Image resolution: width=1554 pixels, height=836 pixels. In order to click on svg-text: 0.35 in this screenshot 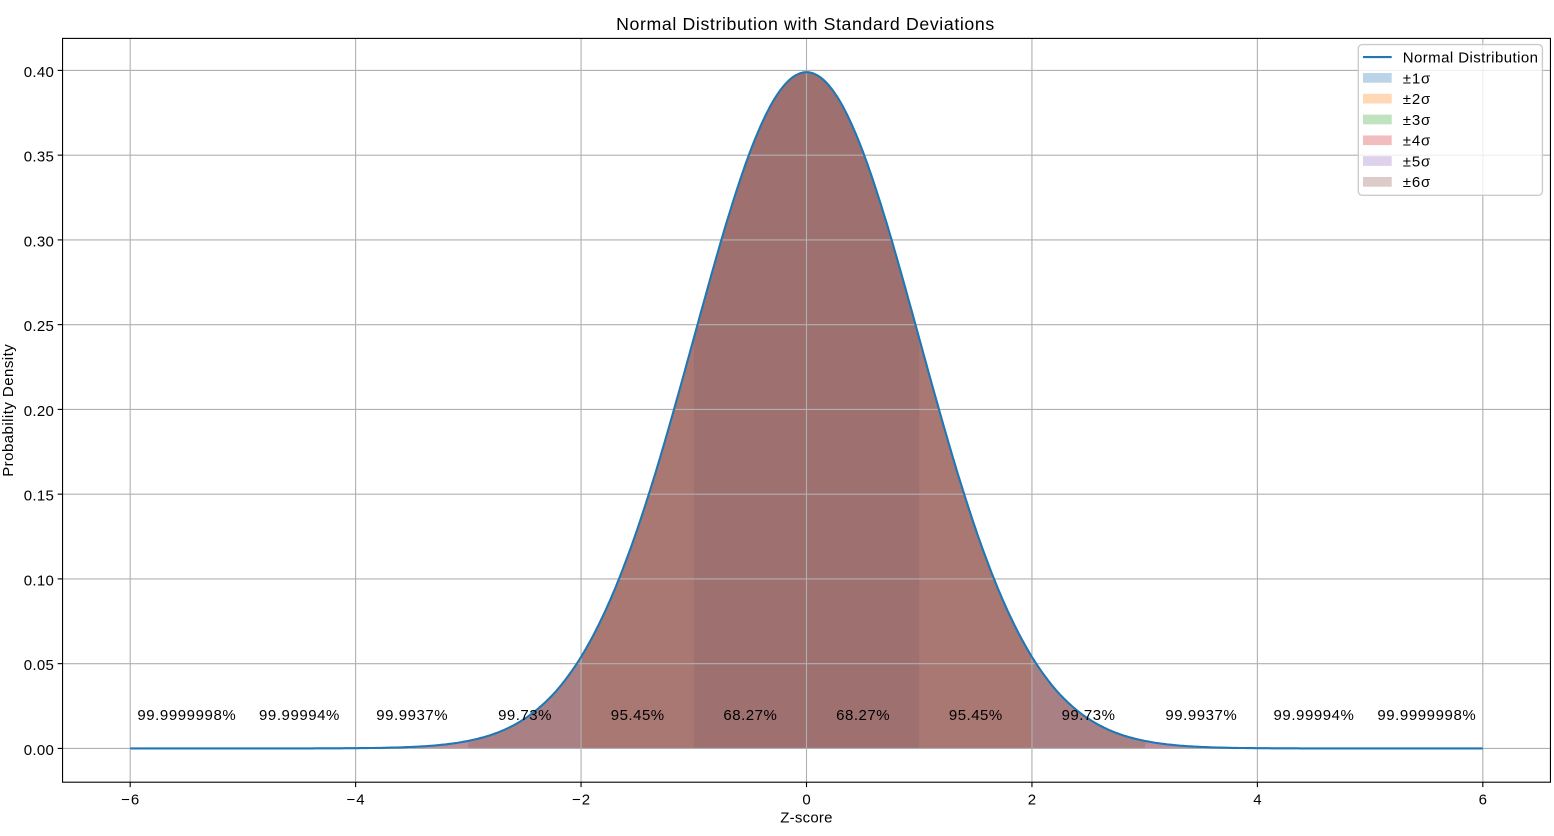, I will do `click(39, 157)`.